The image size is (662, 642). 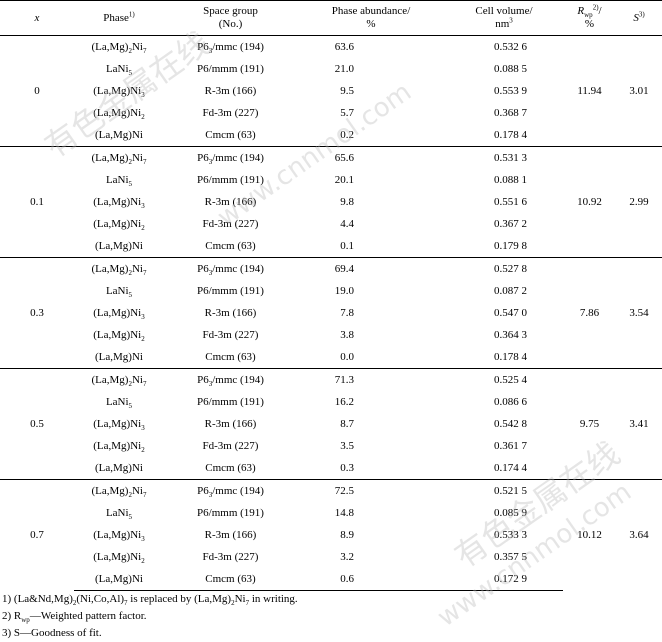 I want to click on rwp-value: 10.12, so click(x=589, y=535).